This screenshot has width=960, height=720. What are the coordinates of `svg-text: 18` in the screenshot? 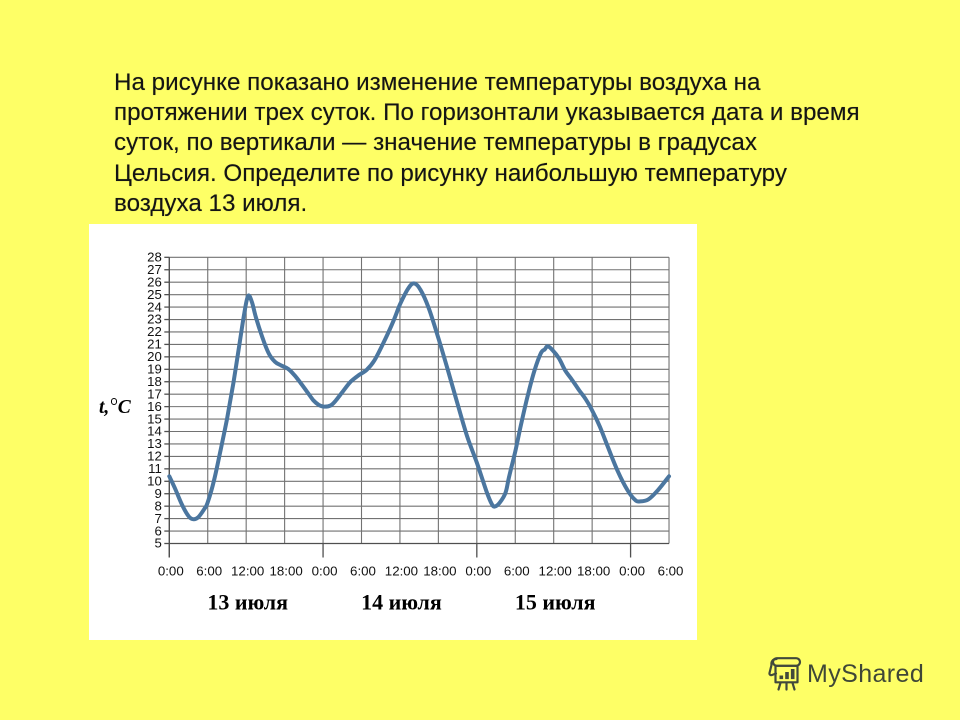 It's located at (154, 381).